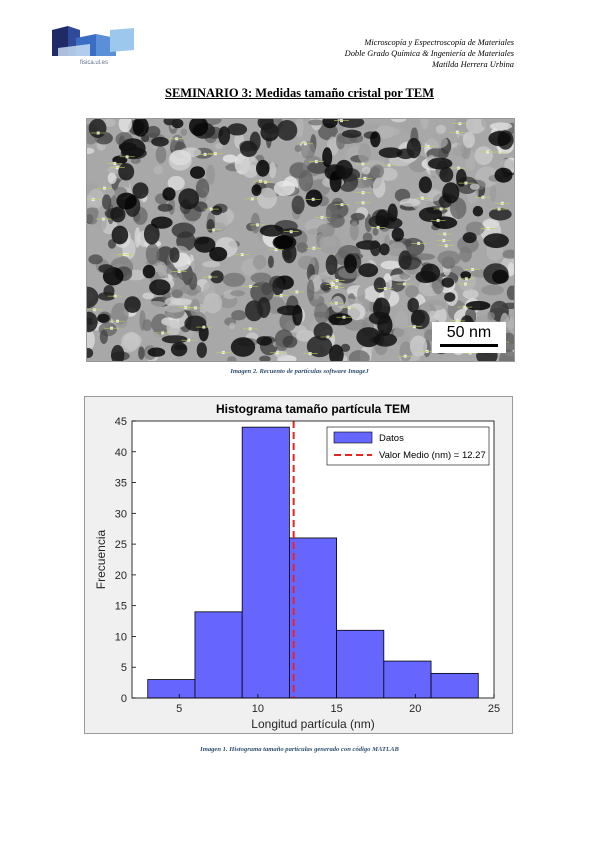 The width and height of the screenshot is (599, 848). What do you see at coordinates (415, 709) in the screenshot?
I see `x-tick-label: 20` at bounding box center [415, 709].